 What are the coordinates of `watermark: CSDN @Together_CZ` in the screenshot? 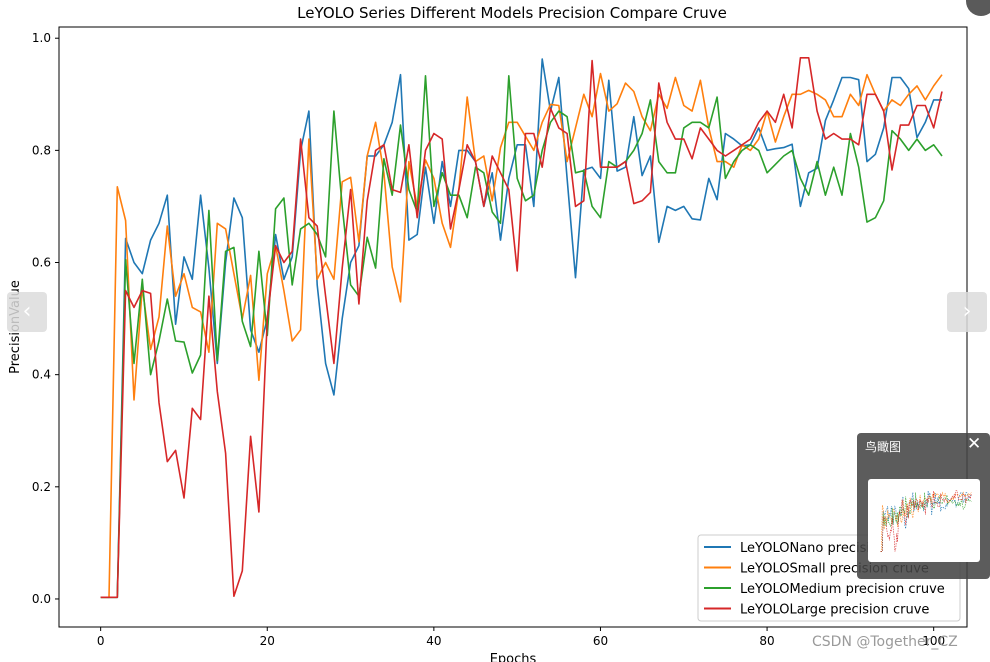 It's located at (885, 642).